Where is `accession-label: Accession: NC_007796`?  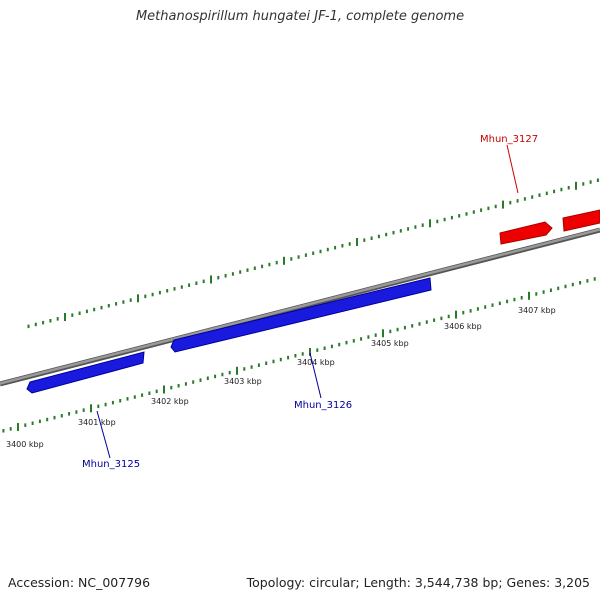 accession-label: Accession: NC_007796 is located at coordinates (79, 582).